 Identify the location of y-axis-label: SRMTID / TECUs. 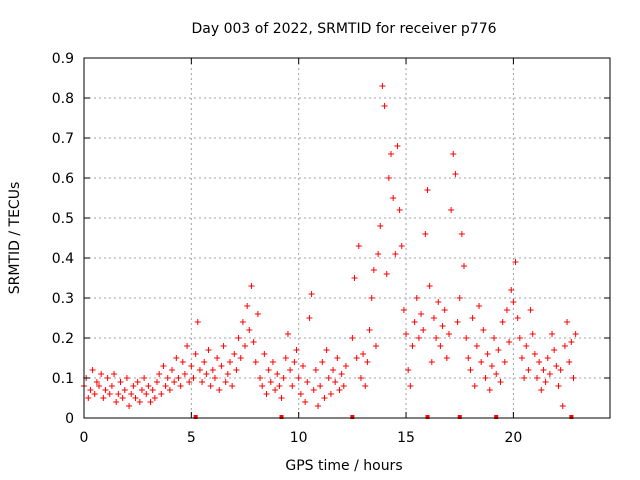
(15, 238).